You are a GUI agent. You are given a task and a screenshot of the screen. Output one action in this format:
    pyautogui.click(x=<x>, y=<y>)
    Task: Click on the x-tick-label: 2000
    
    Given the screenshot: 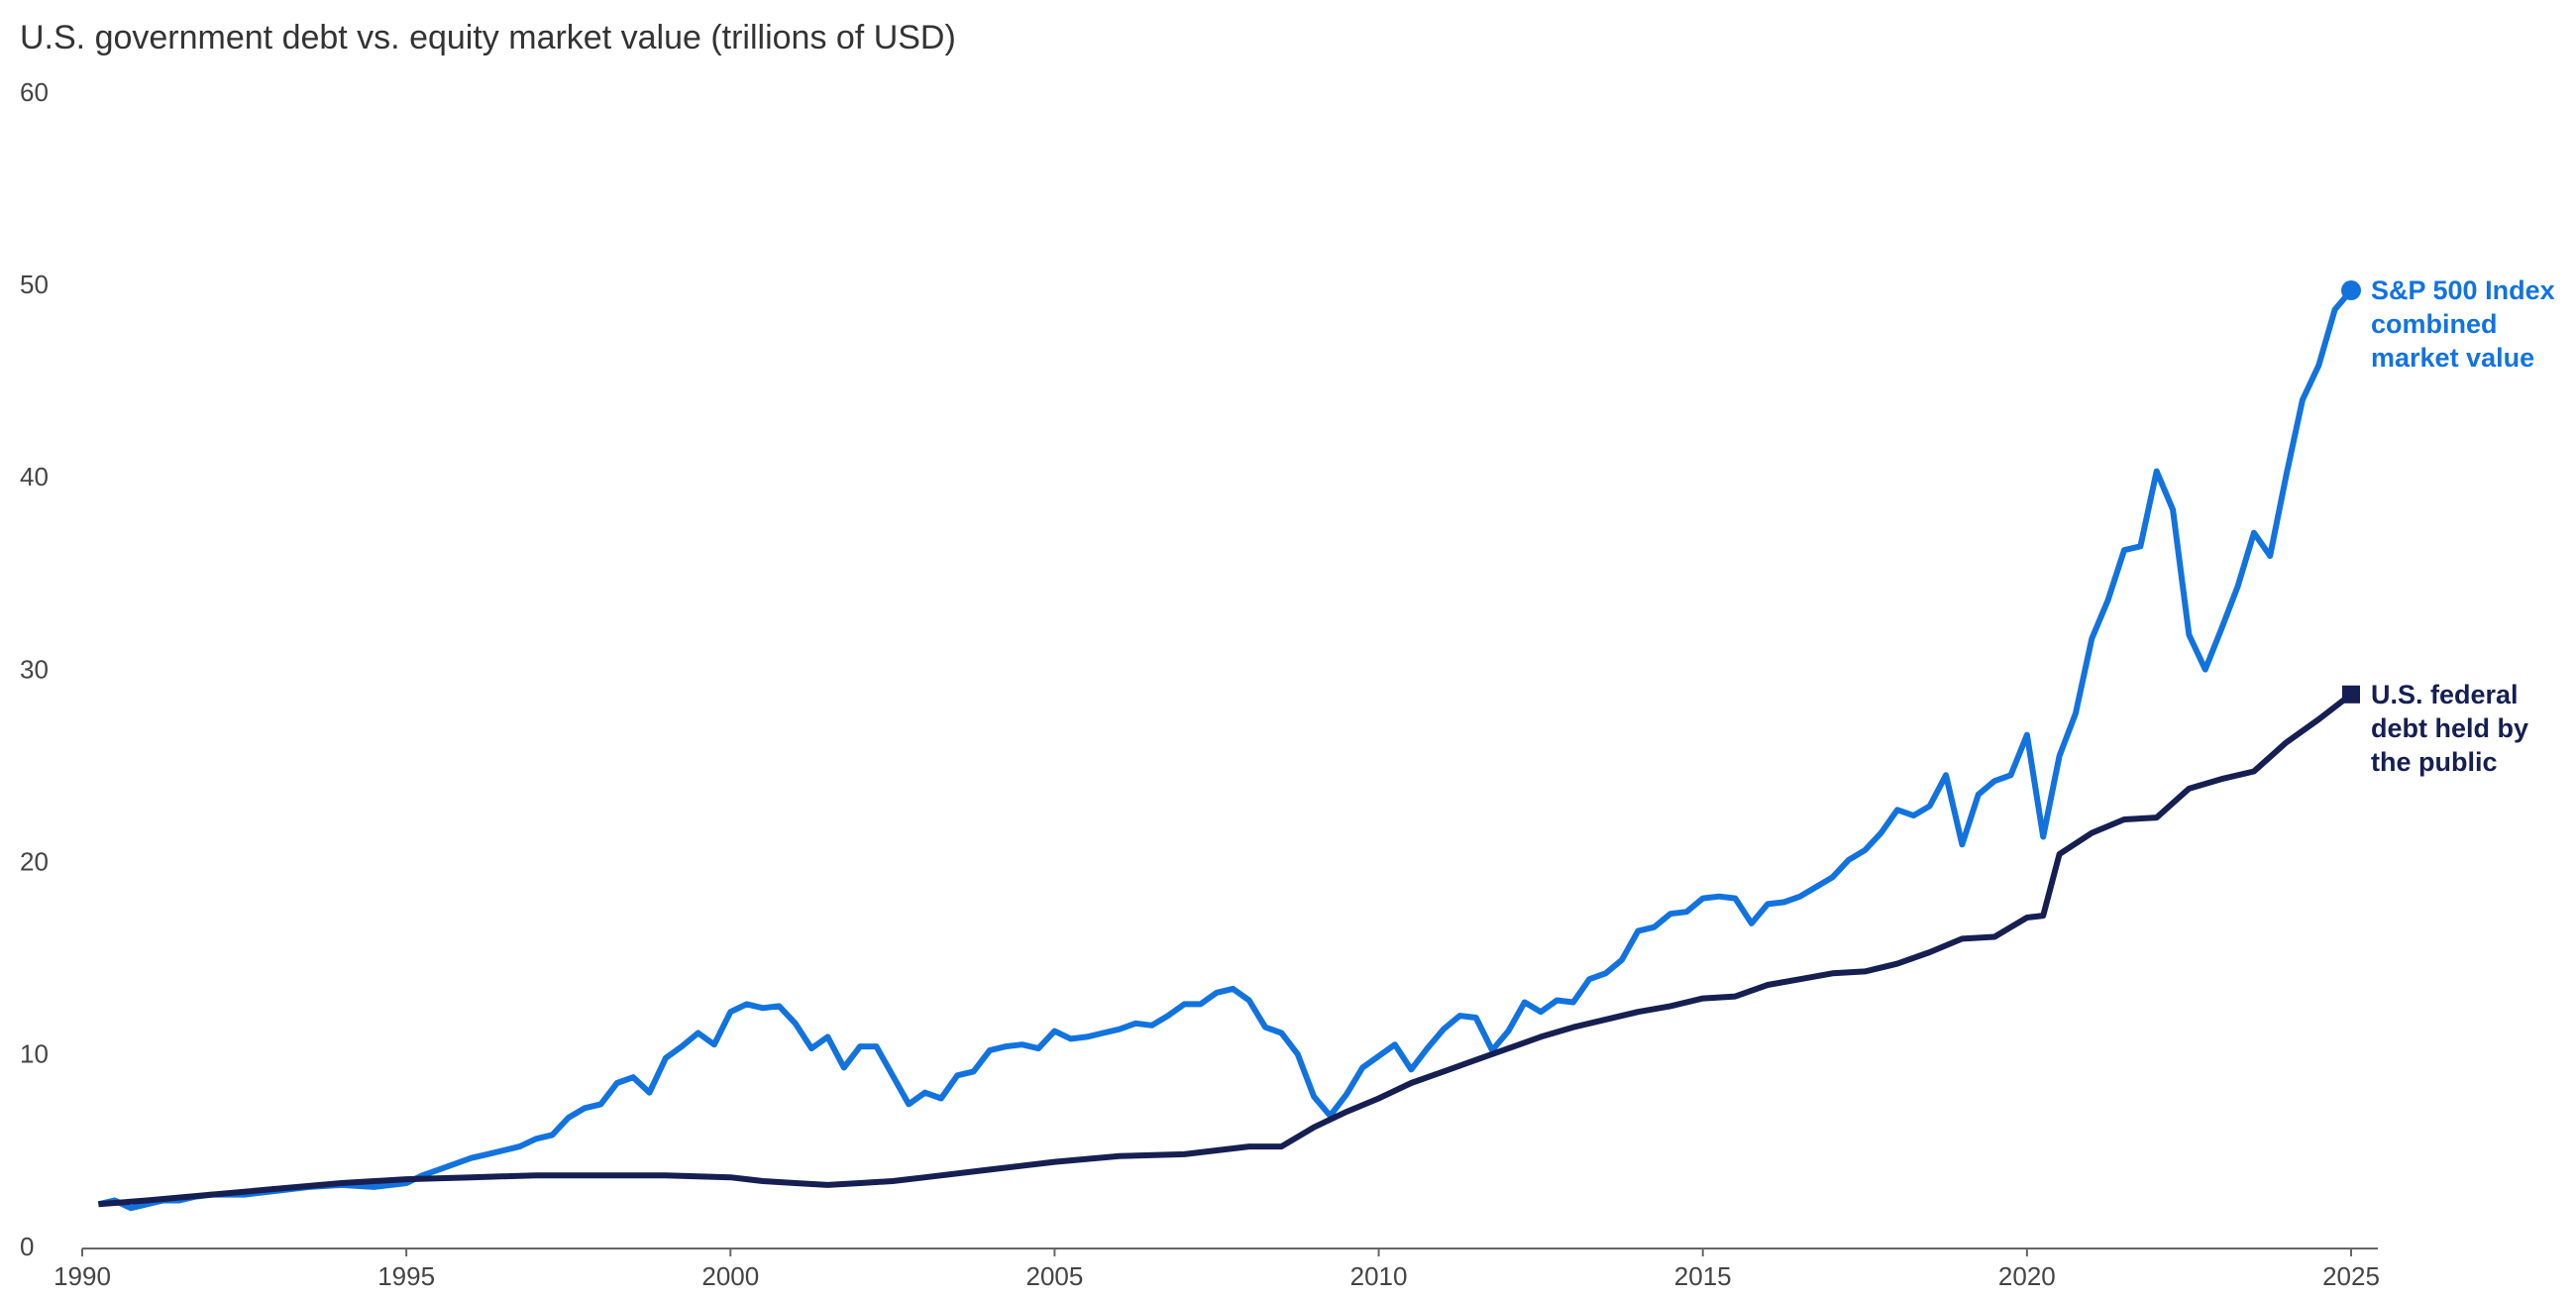 What is the action you would take?
    pyautogui.click(x=730, y=1276)
    